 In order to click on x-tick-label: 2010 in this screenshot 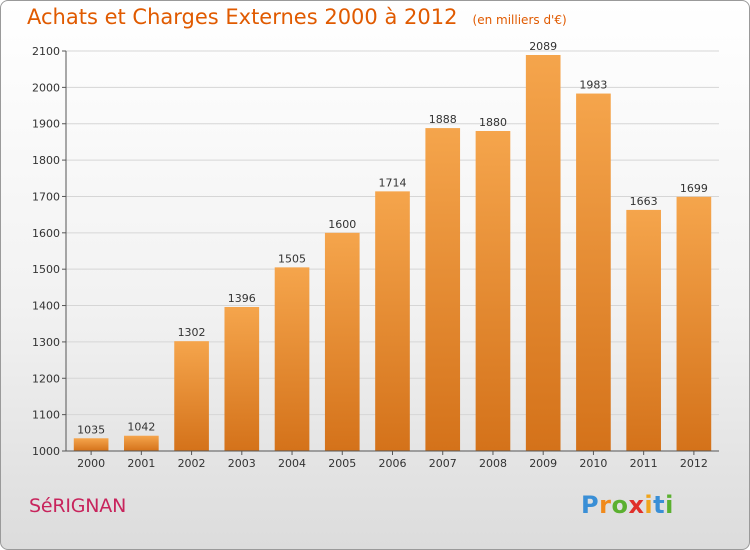, I will do `click(593, 463)`.